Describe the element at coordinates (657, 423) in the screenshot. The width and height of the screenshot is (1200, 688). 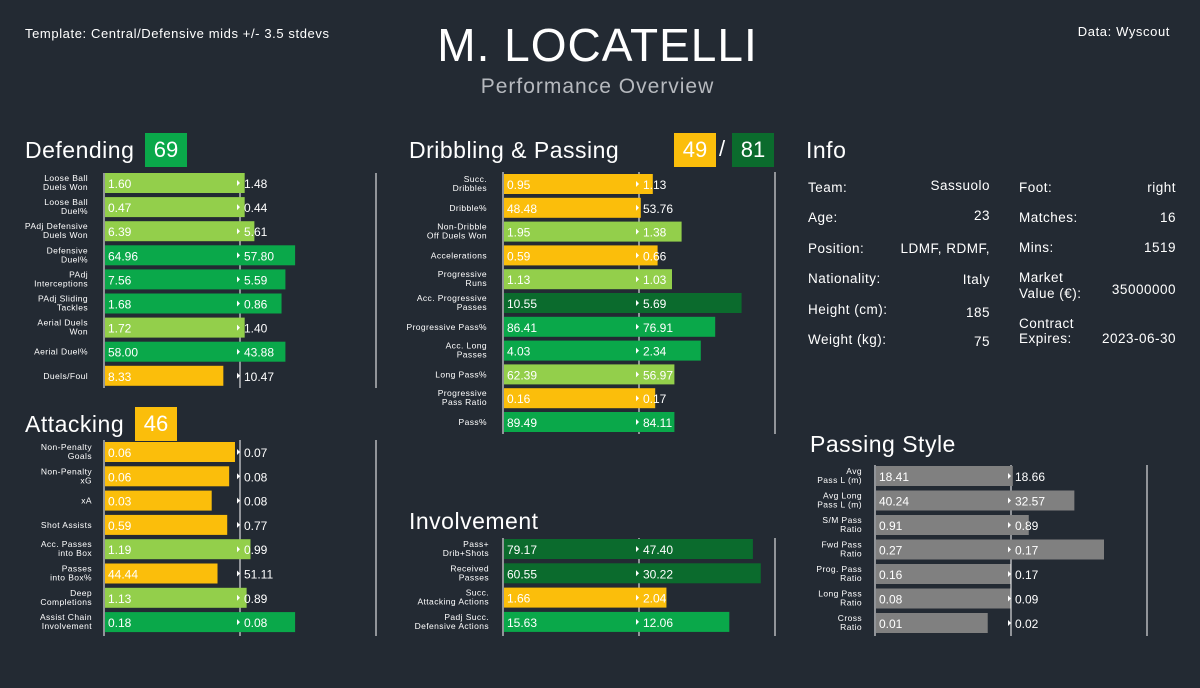
I see `dribbling_passing-average-label: 84.11` at that location.